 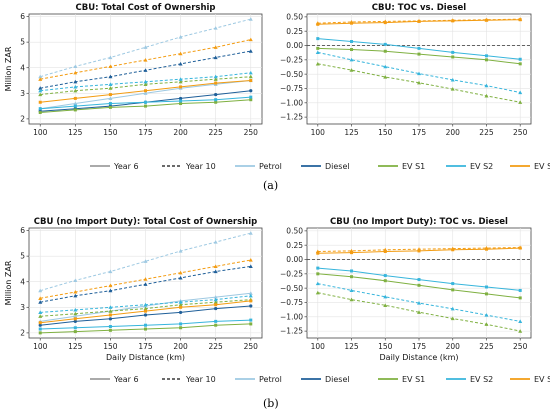 I want to click on legend-item: EV S1, so click(x=401, y=166).